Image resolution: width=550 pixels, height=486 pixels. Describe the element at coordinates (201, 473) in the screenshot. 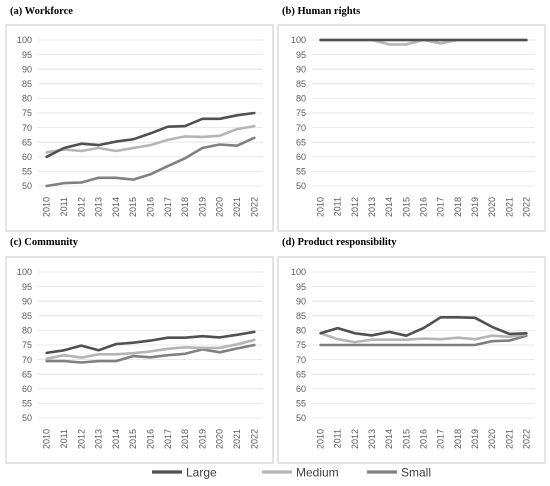

I see `legend-label: Large` at that location.